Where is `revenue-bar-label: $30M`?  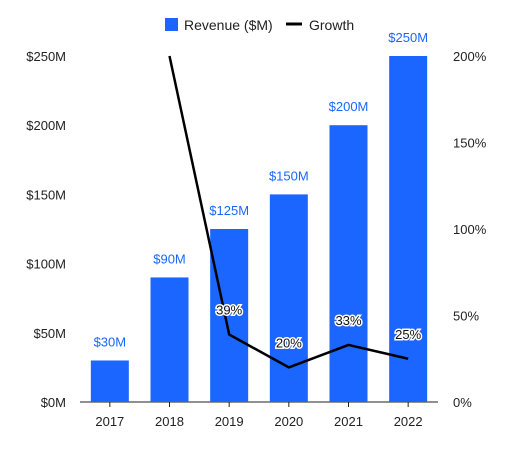
revenue-bar-label: $30M is located at coordinates (110, 341).